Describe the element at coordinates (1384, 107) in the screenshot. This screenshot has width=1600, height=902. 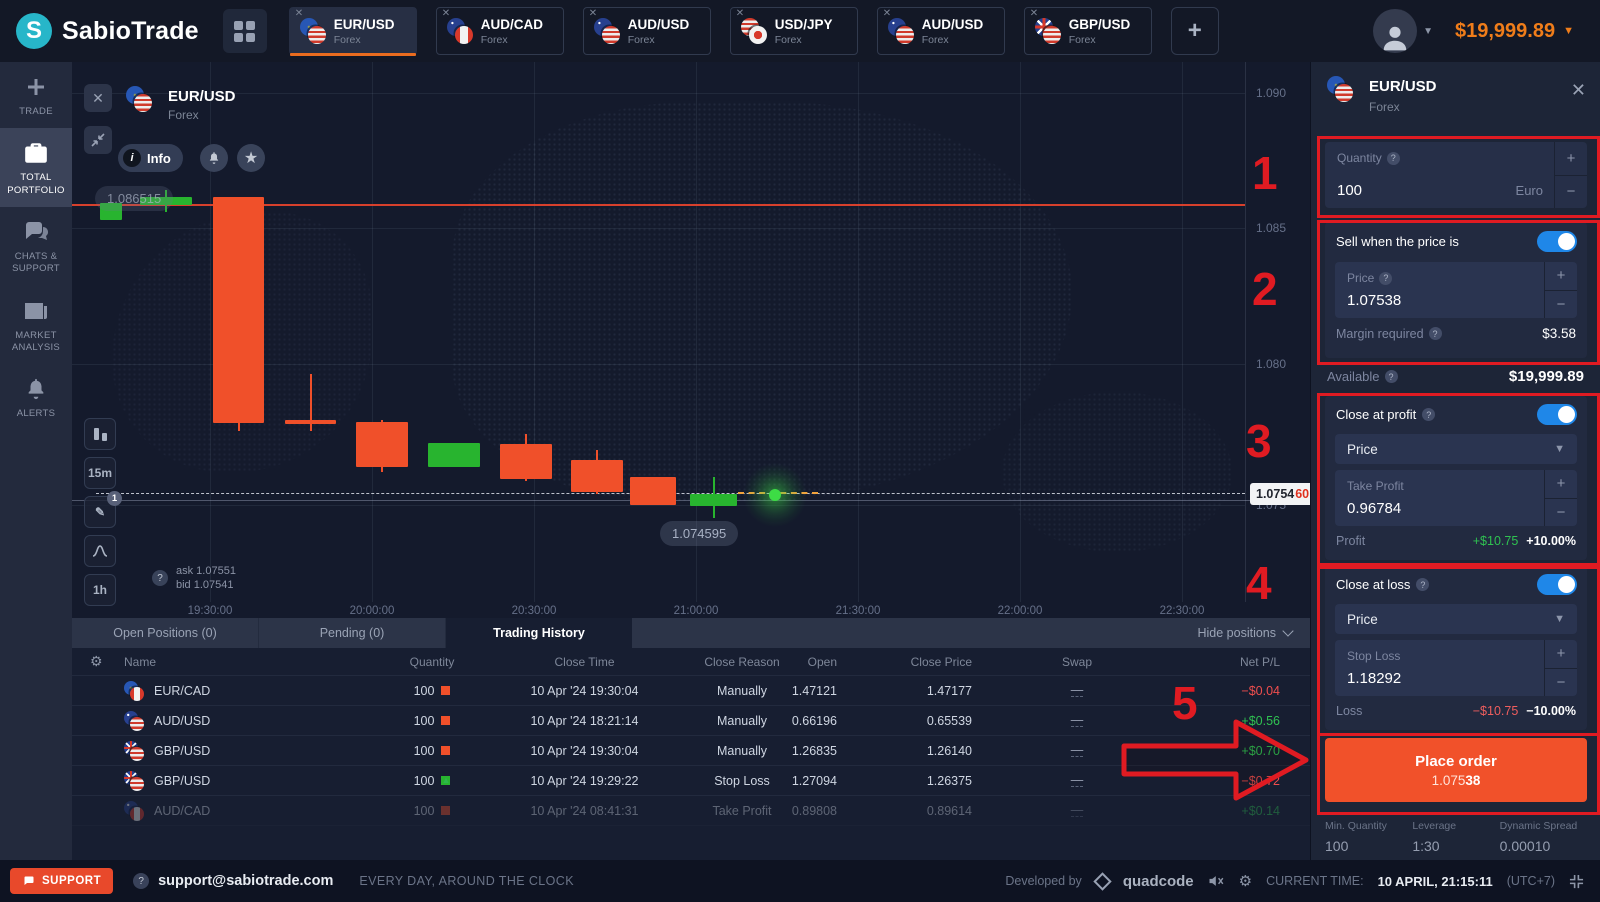
I see `order-market: Forex` at that location.